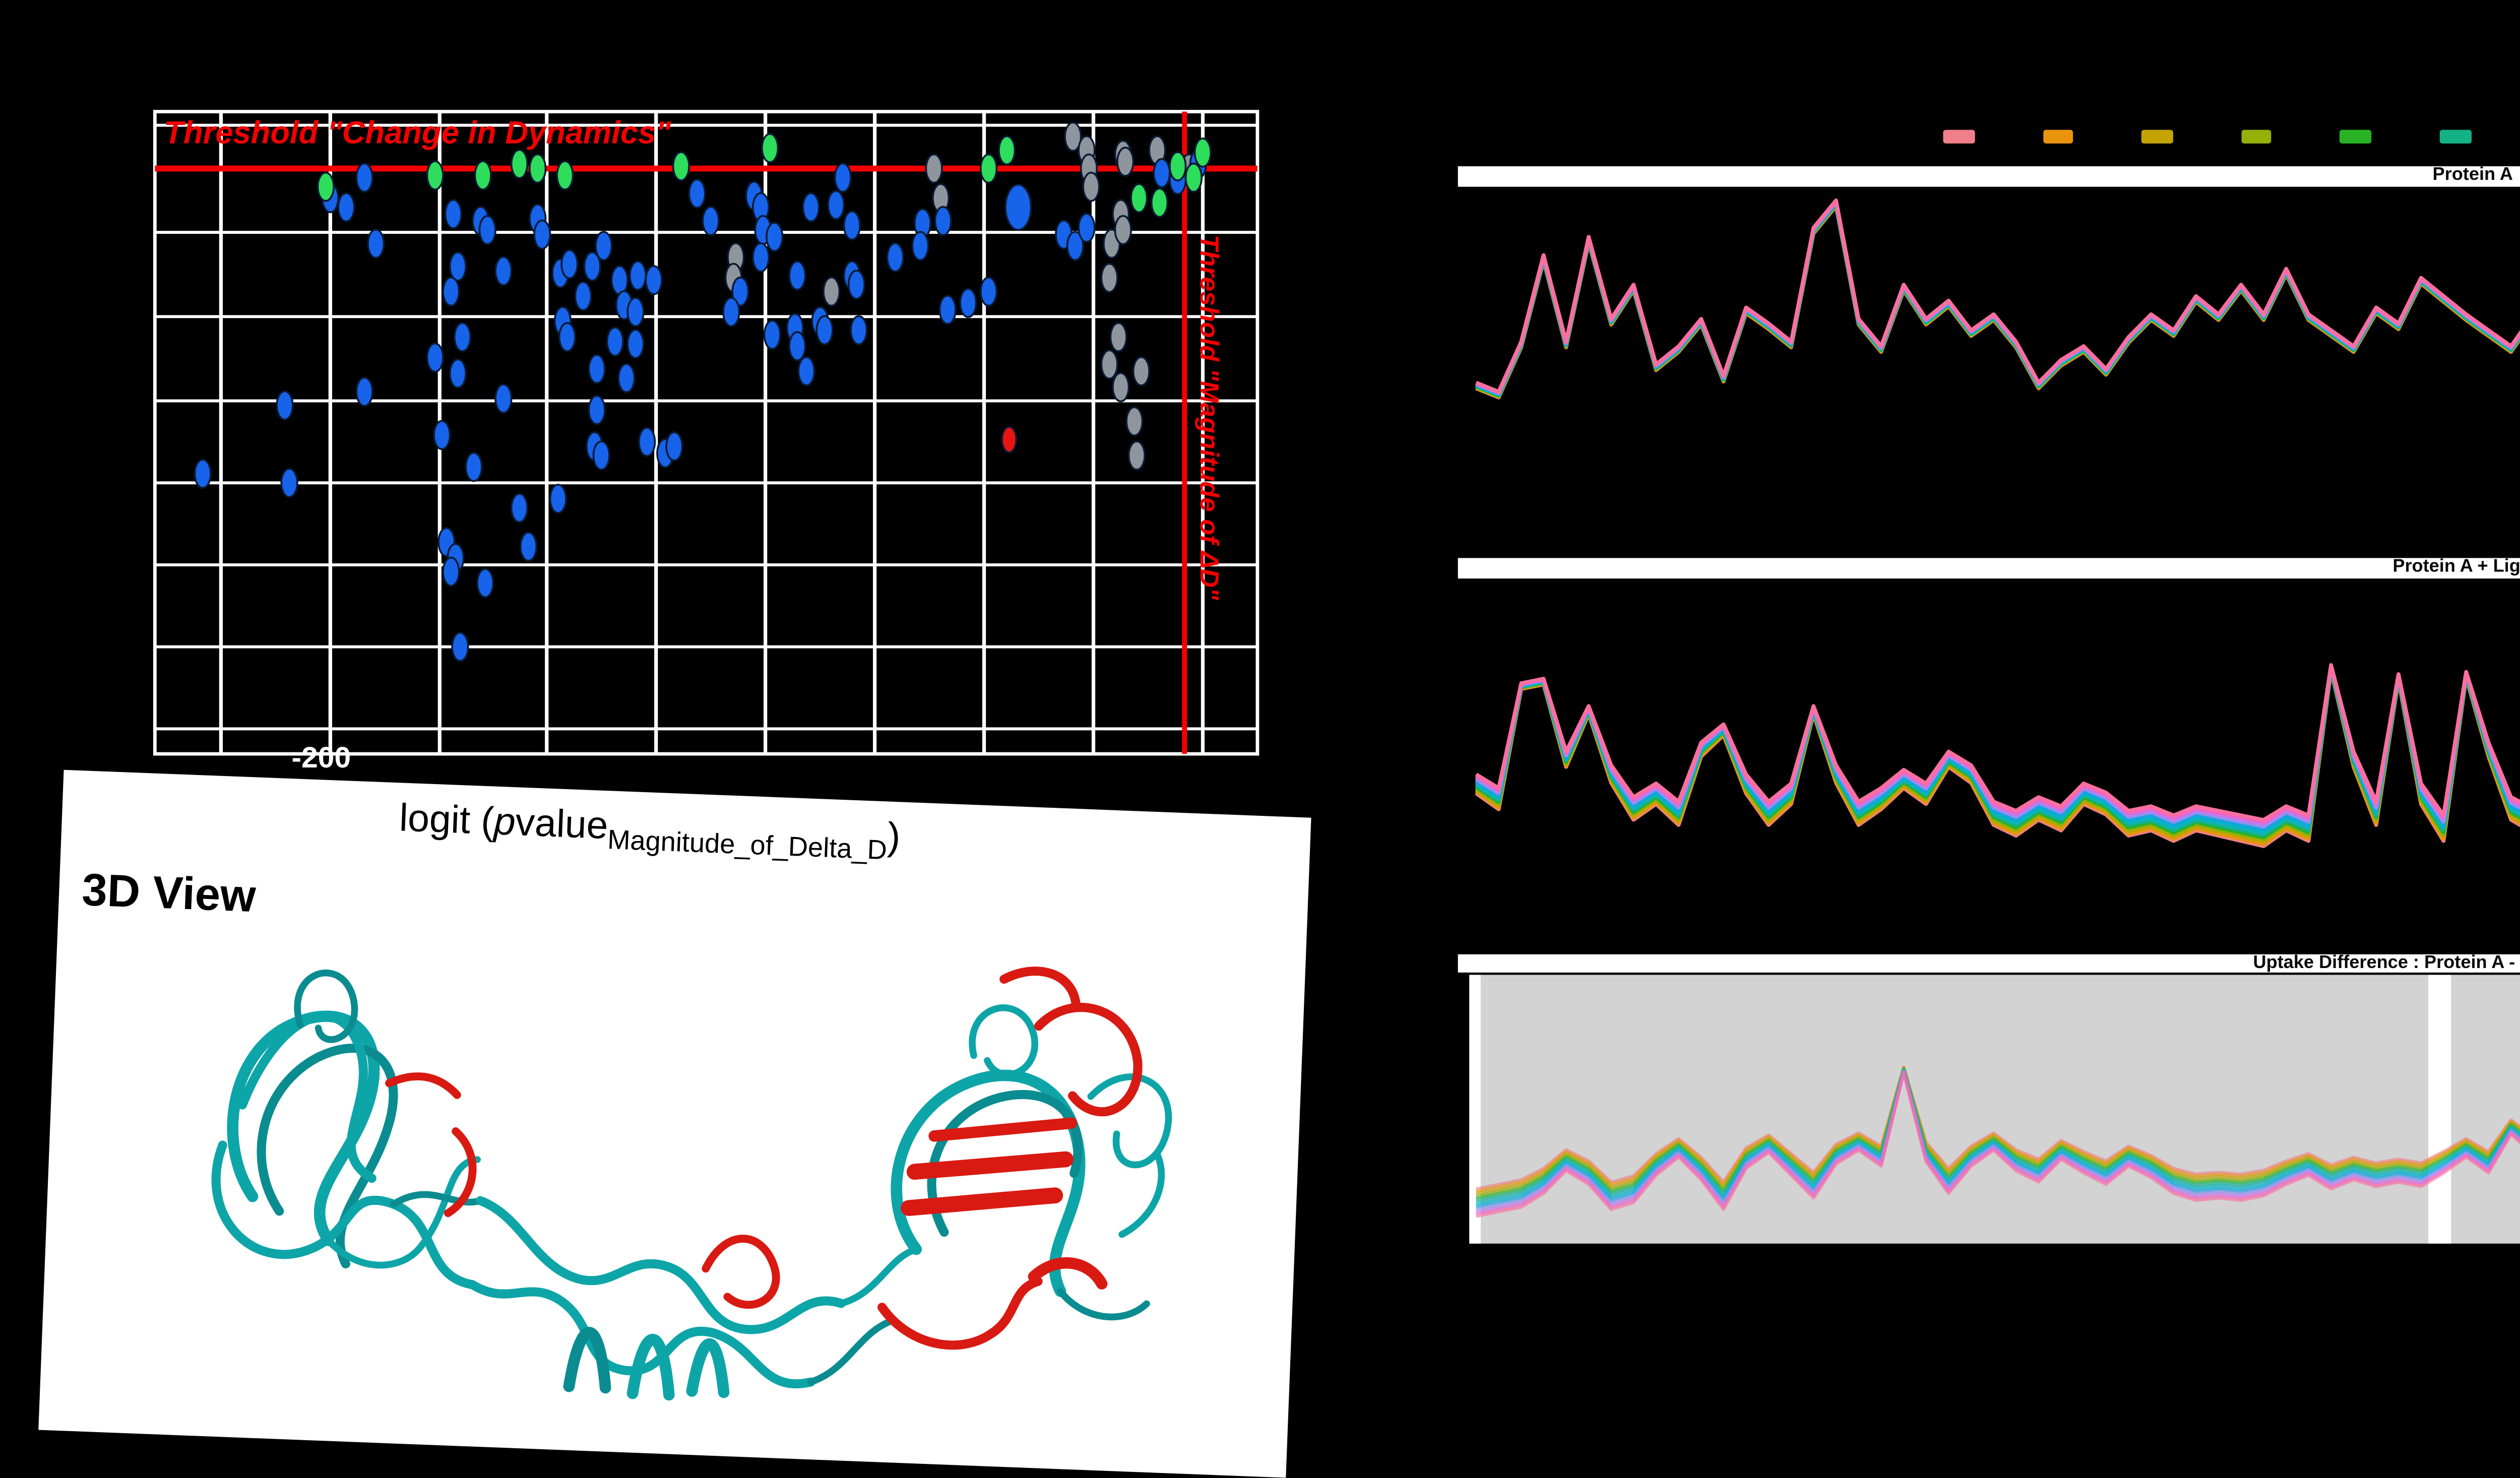 The width and height of the screenshot is (2520, 1478). Describe the element at coordinates (1010, 440) in the screenshot. I see `scatter-point-red` at that location.